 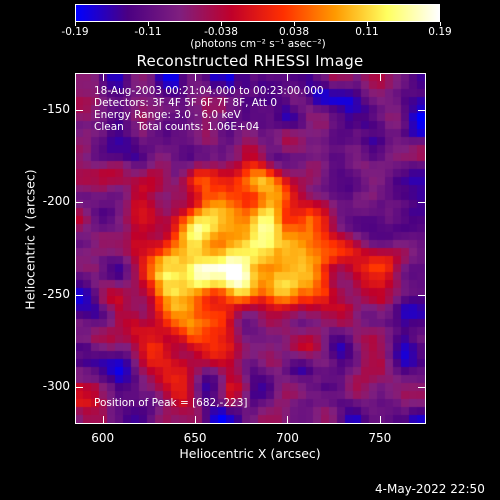 I want to click on annotation-detectors: Detectors: 3F 4F 5F 6F 7F 8F, Att 0, so click(x=186, y=103).